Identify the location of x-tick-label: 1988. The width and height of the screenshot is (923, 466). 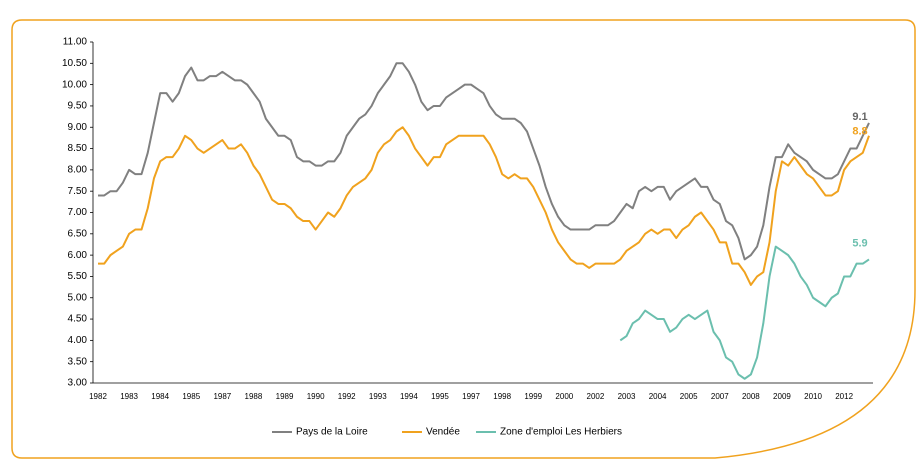
(254, 396).